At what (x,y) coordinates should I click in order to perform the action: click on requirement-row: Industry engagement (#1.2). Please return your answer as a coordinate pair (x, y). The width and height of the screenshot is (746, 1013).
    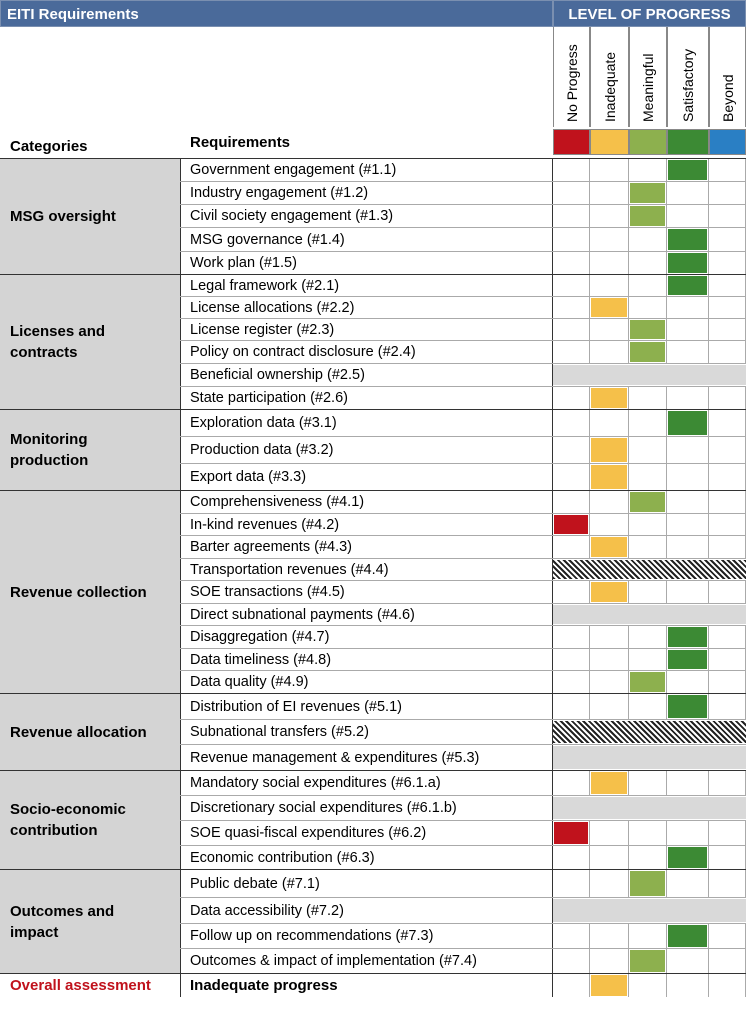
    Looking at the image, I should click on (463, 192).